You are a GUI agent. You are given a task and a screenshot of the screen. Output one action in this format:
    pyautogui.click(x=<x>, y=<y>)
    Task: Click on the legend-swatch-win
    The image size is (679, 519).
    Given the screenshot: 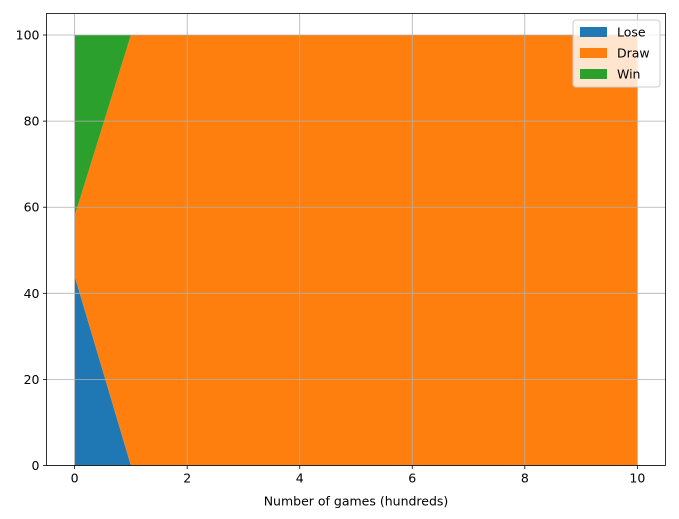 What is the action you would take?
    pyautogui.click(x=593, y=74)
    